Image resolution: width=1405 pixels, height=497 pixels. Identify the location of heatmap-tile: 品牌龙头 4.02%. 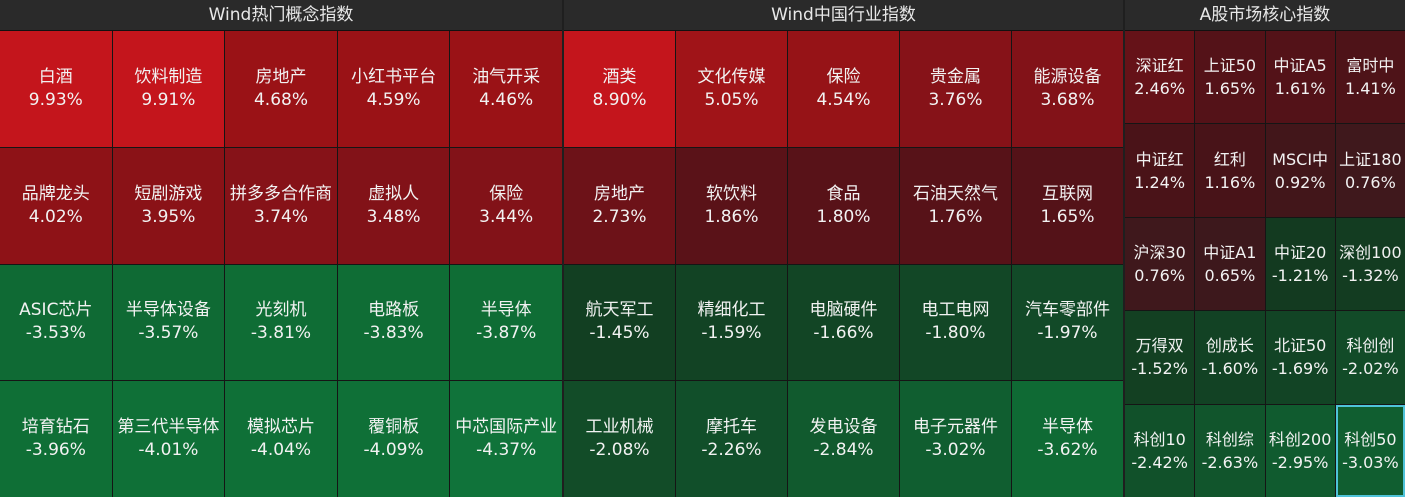
(56, 205).